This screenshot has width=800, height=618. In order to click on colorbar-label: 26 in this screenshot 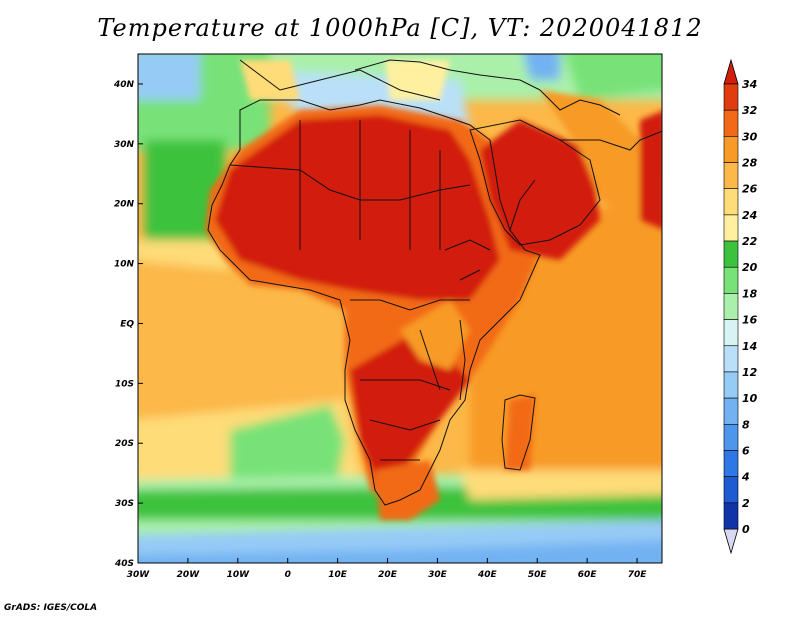, I will do `click(750, 189)`.